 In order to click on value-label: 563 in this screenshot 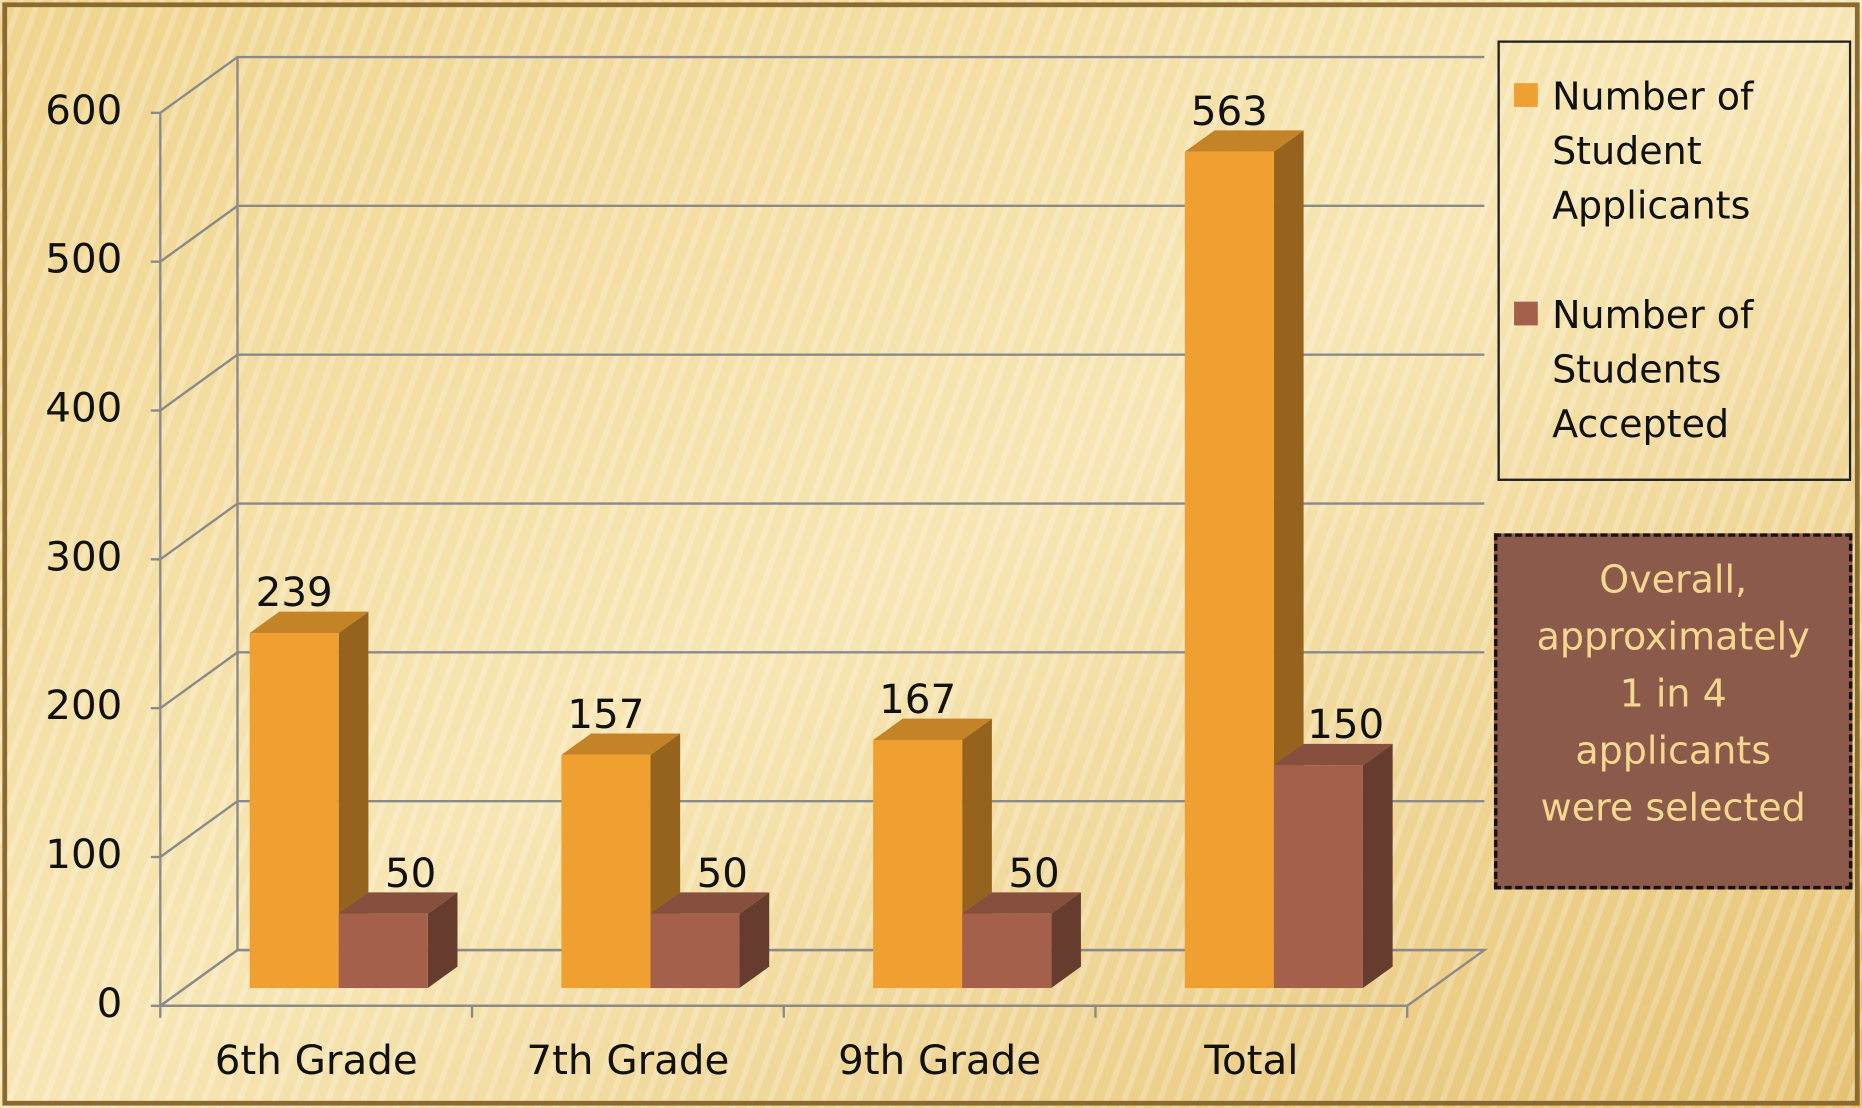, I will do `click(1229, 111)`.